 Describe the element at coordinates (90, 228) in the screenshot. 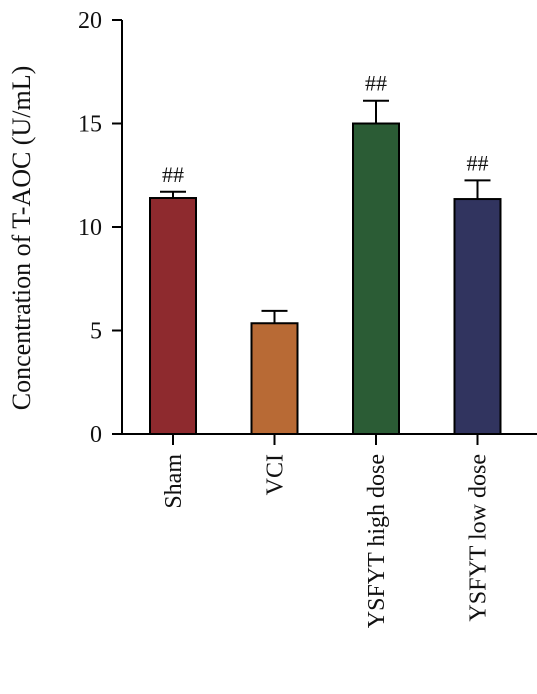

I see `y-tick-label: 10` at that location.